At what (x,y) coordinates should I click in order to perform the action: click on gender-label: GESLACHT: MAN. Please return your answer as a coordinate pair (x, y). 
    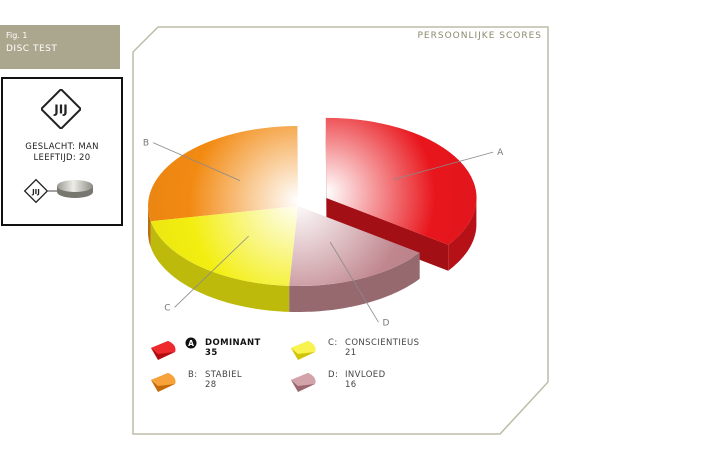
    Looking at the image, I should click on (62, 147).